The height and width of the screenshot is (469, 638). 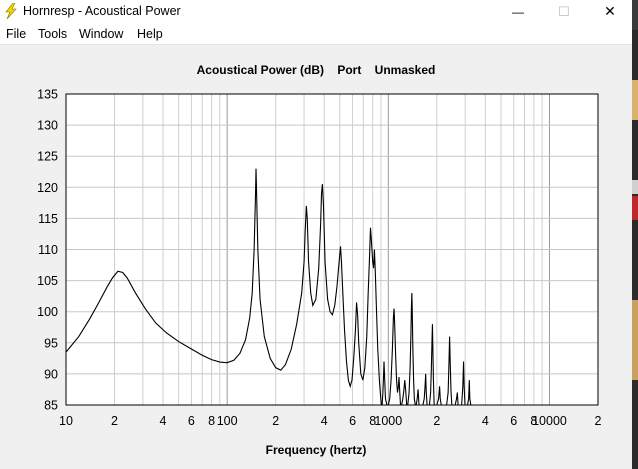 I want to click on y-tick-label: 125, so click(x=47, y=157).